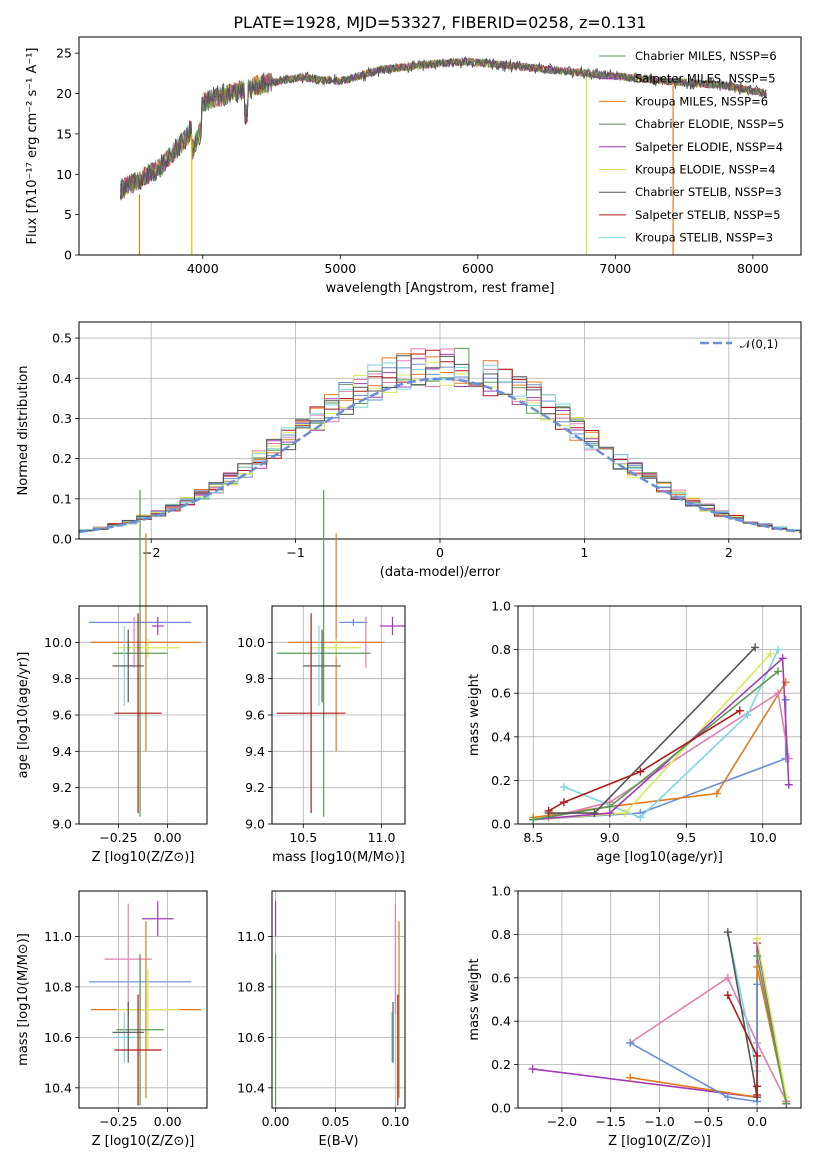  Describe the element at coordinates (168, 1121) in the screenshot. I see `mass-vs-Z-xtick-label: 0.00` at that location.